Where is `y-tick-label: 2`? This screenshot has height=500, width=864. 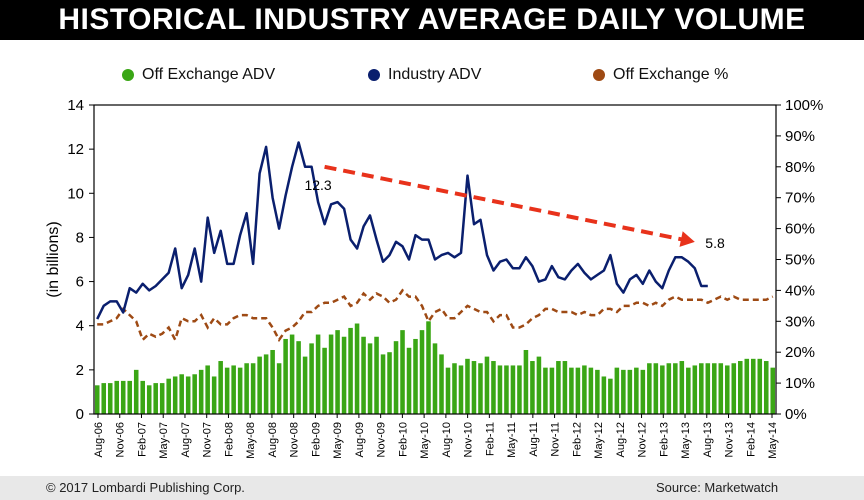 y-tick-label: 2 is located at coordinates (80, 370).